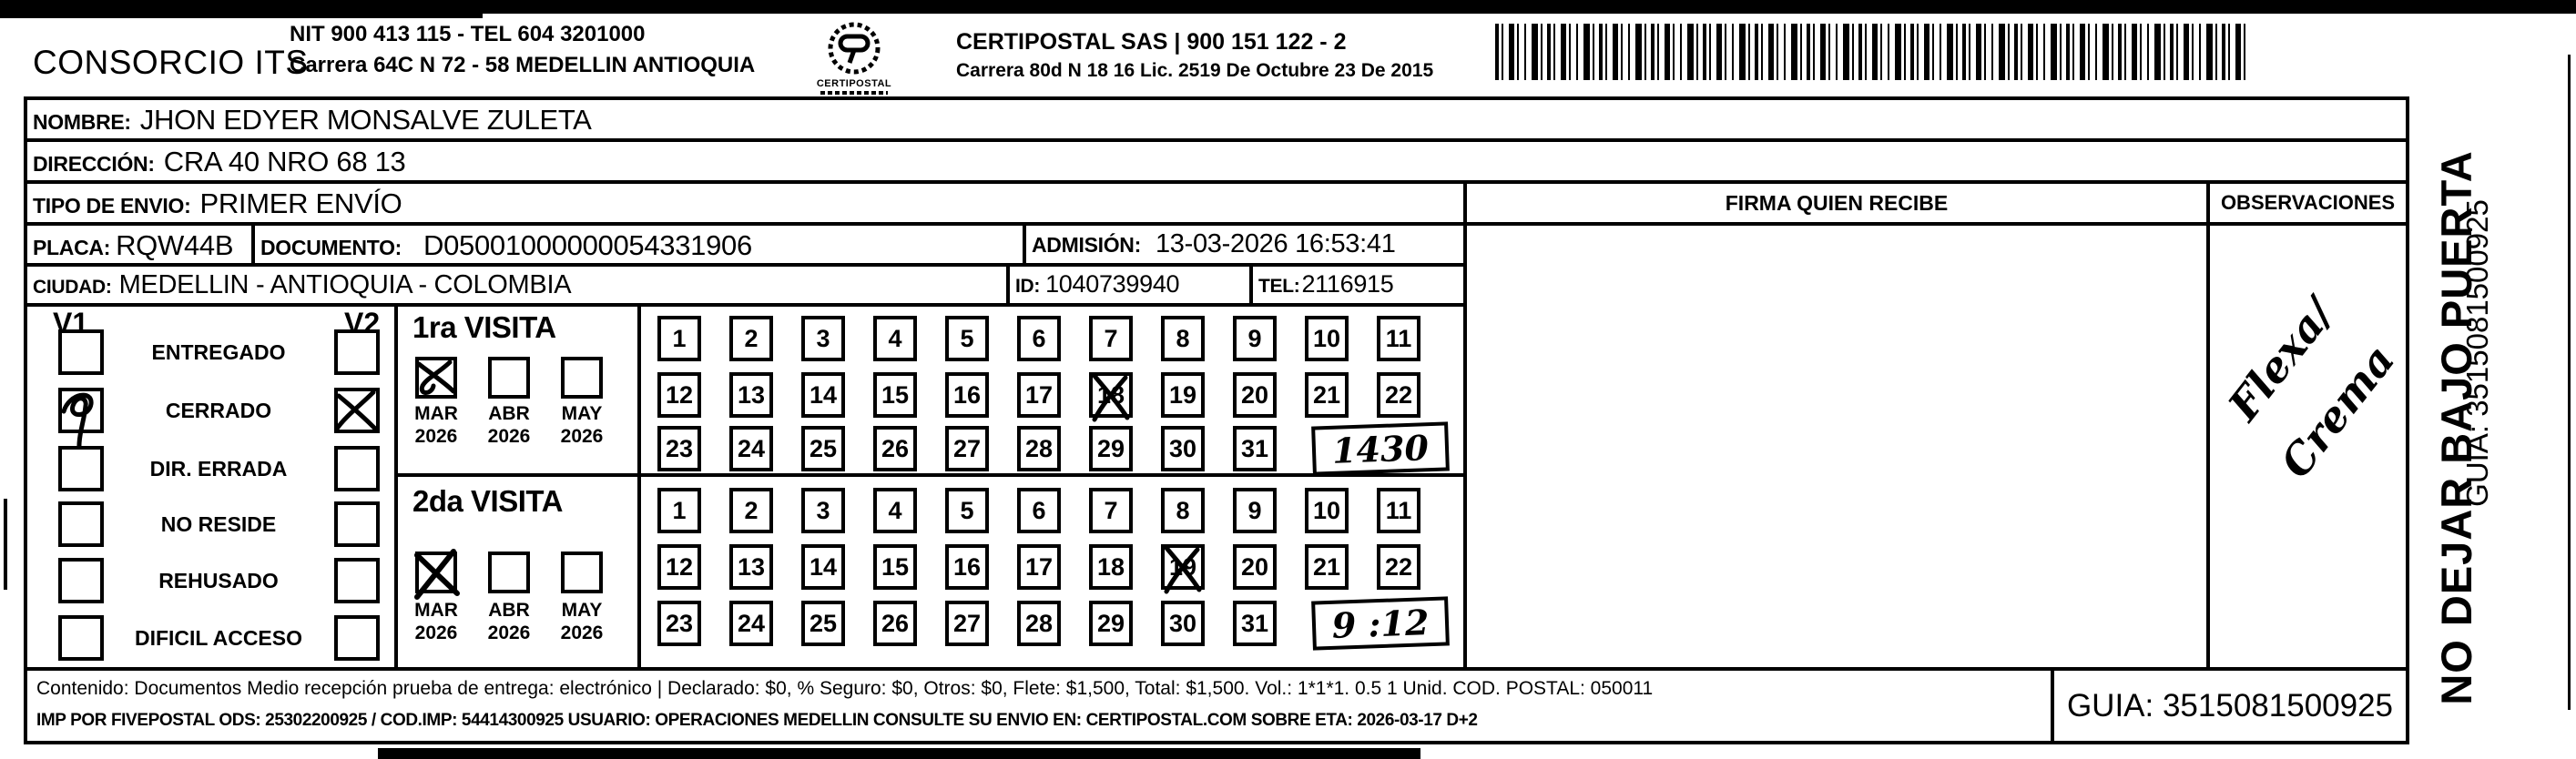 This screenshot has width=2576, height=759. What do you see at coordinates (517, 390) in the screenshot?
I see `first-visit-panel: 1ra VISITA MAR 2026 ABR 2026 MAY 2026` at bounding box center [517, 390].